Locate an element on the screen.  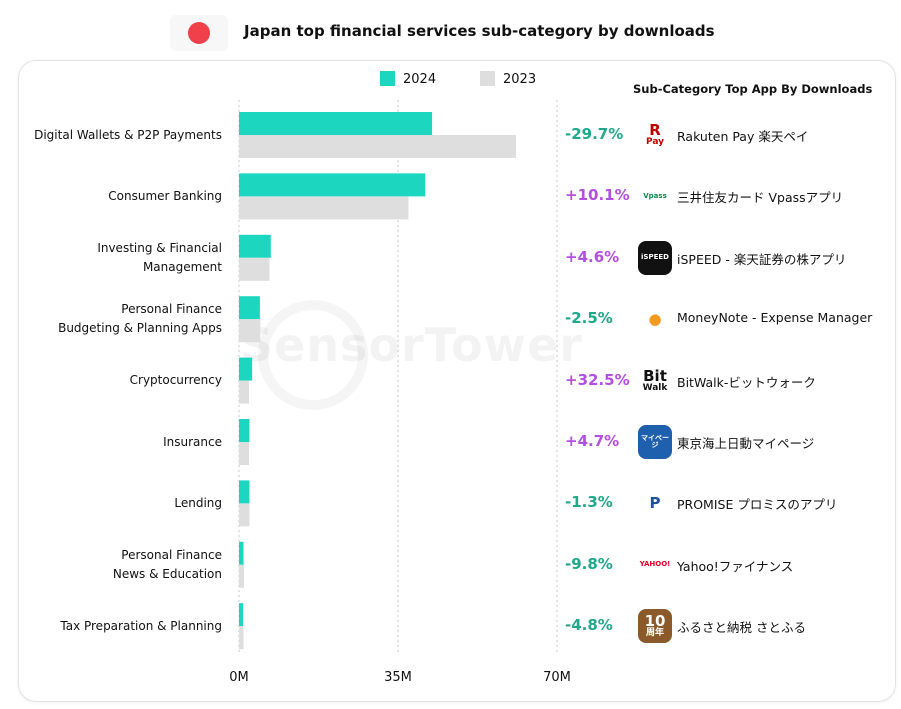
category-label-line: News & Education is located at coordinates (167, 573).